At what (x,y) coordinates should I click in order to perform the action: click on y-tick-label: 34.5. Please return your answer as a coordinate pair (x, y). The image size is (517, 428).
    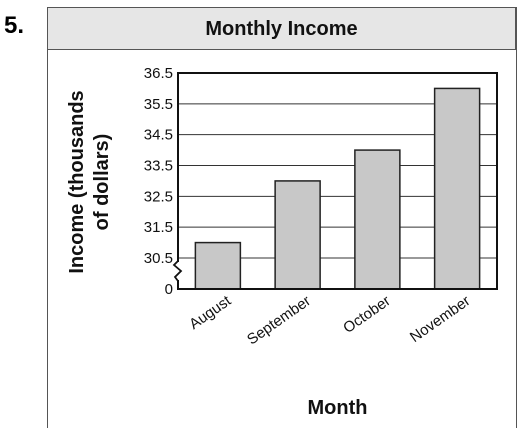
    Looking at the image, I should click on (158, 135).